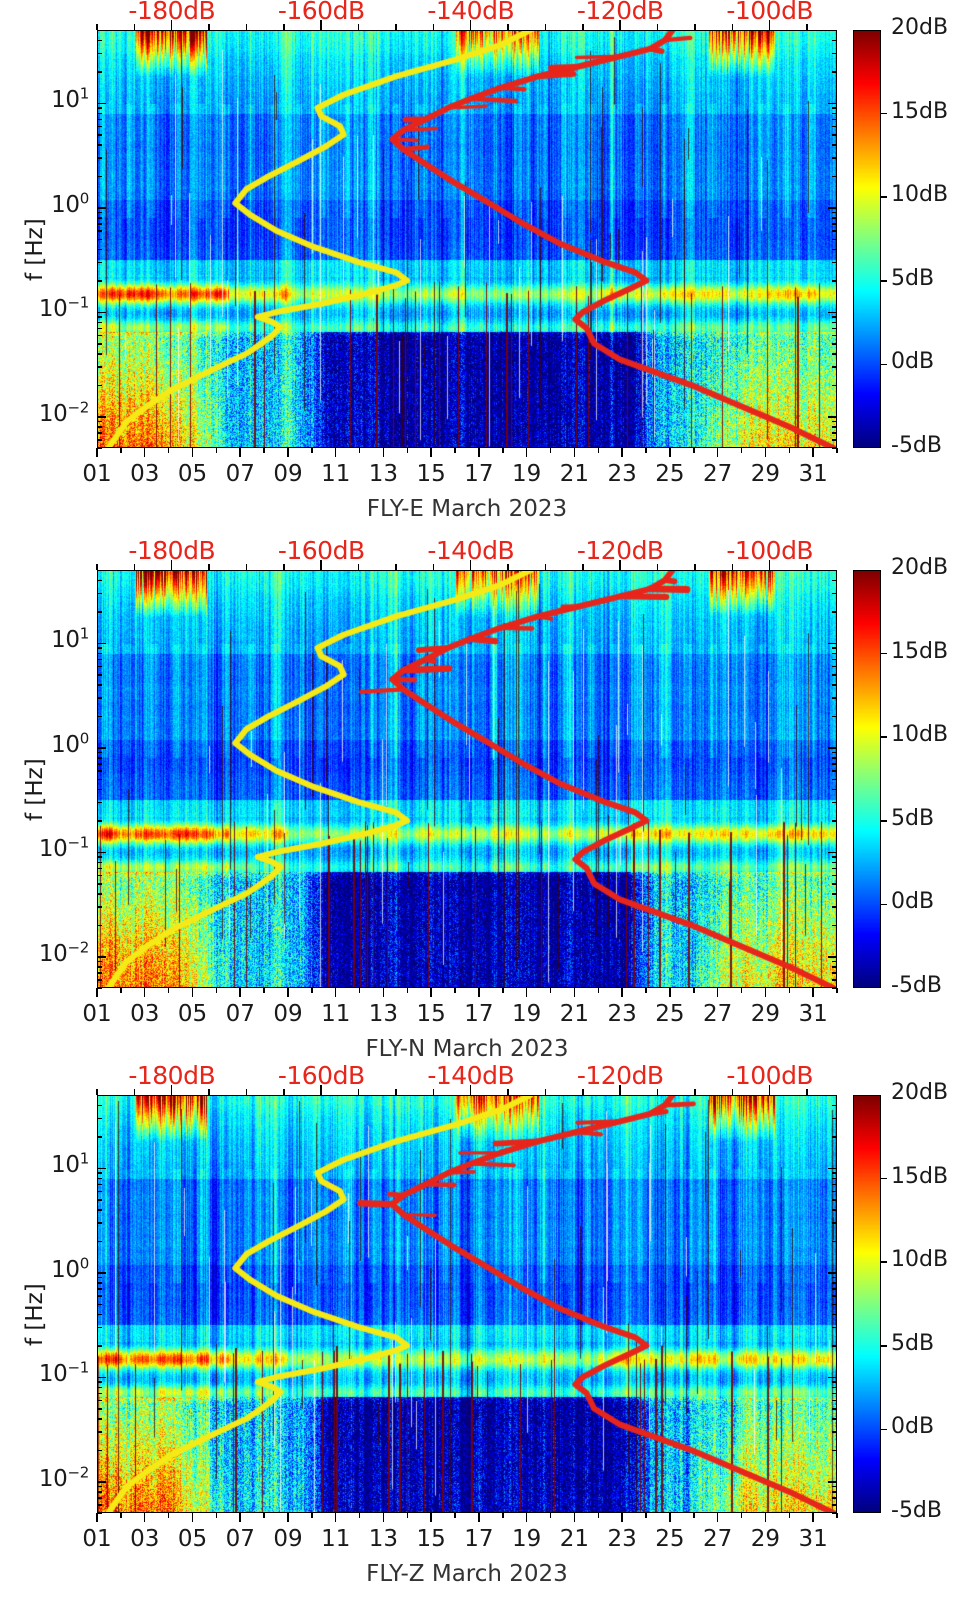 The width and height of the screenshot is (962, 1599). Describe the element at coordinates (70, 1164) in the screenshot. I see `y-tick-label: 10¹` at that location.